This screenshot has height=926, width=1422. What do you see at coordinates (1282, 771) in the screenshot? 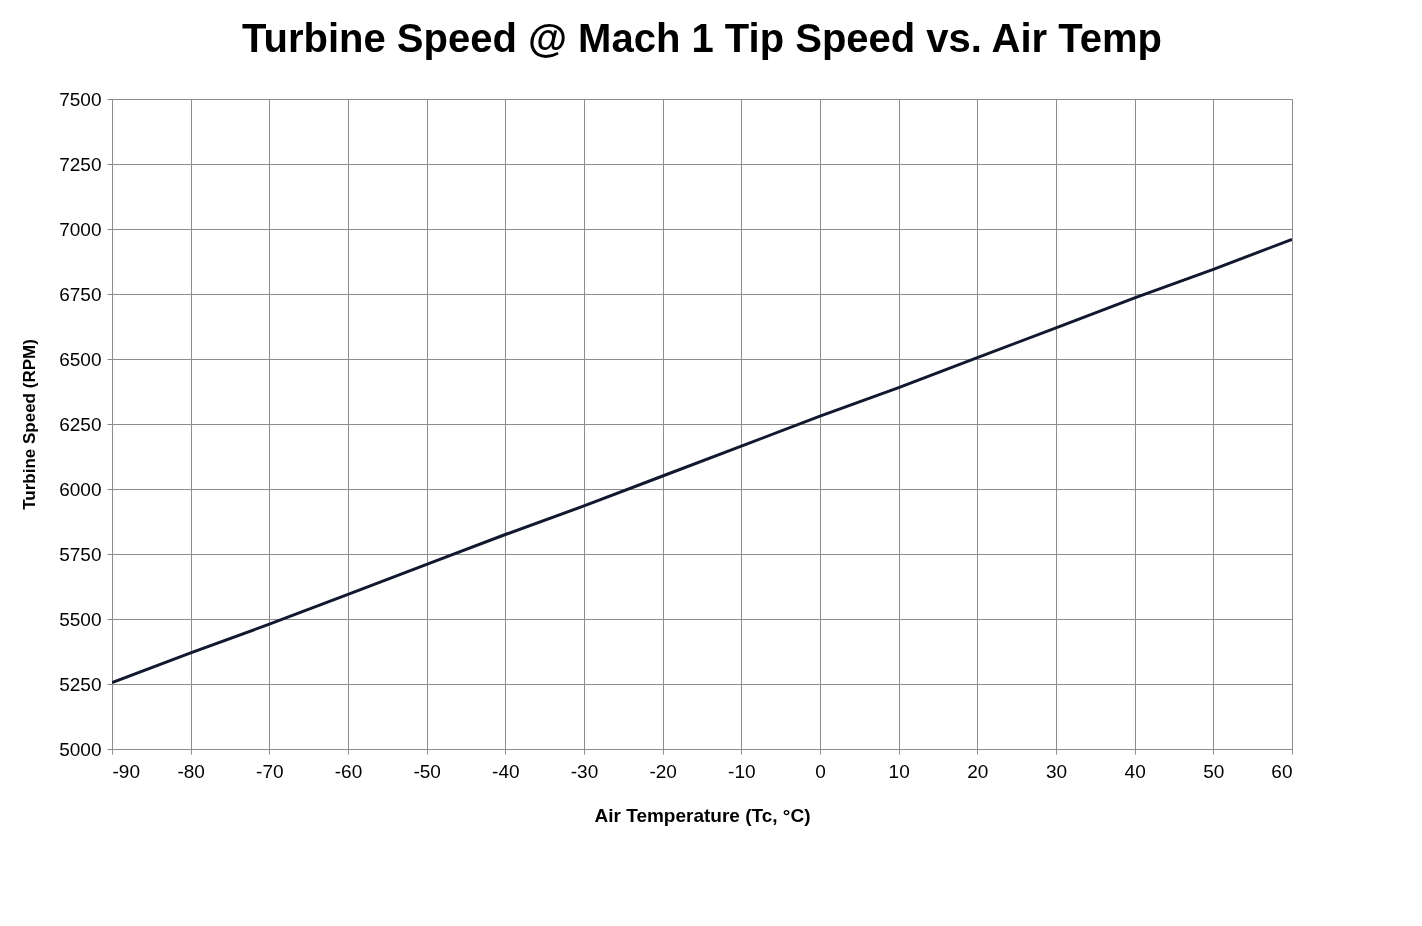
I see `x-tick-label: 60` at bounding box center [1282, 771].